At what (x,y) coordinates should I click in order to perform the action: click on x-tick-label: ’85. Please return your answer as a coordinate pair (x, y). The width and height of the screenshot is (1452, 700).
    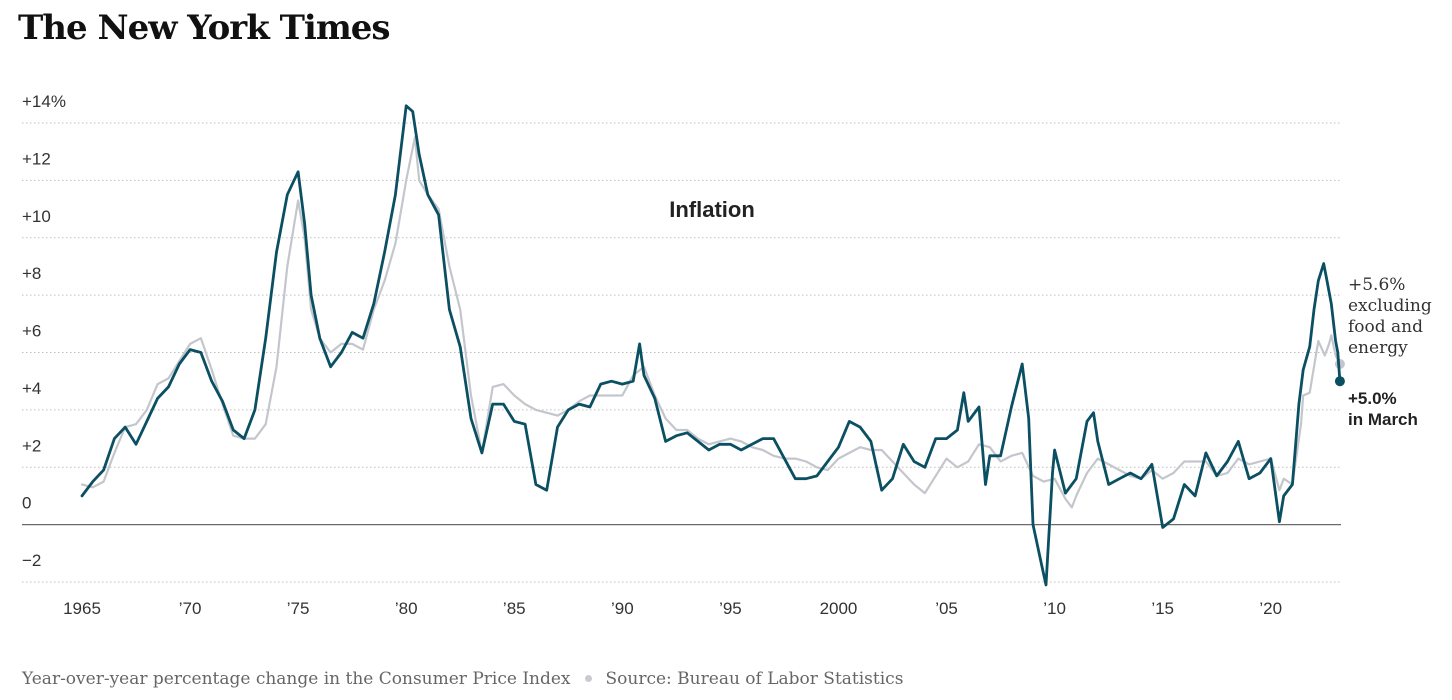
    Looking at the image, I should click on (514, 608).